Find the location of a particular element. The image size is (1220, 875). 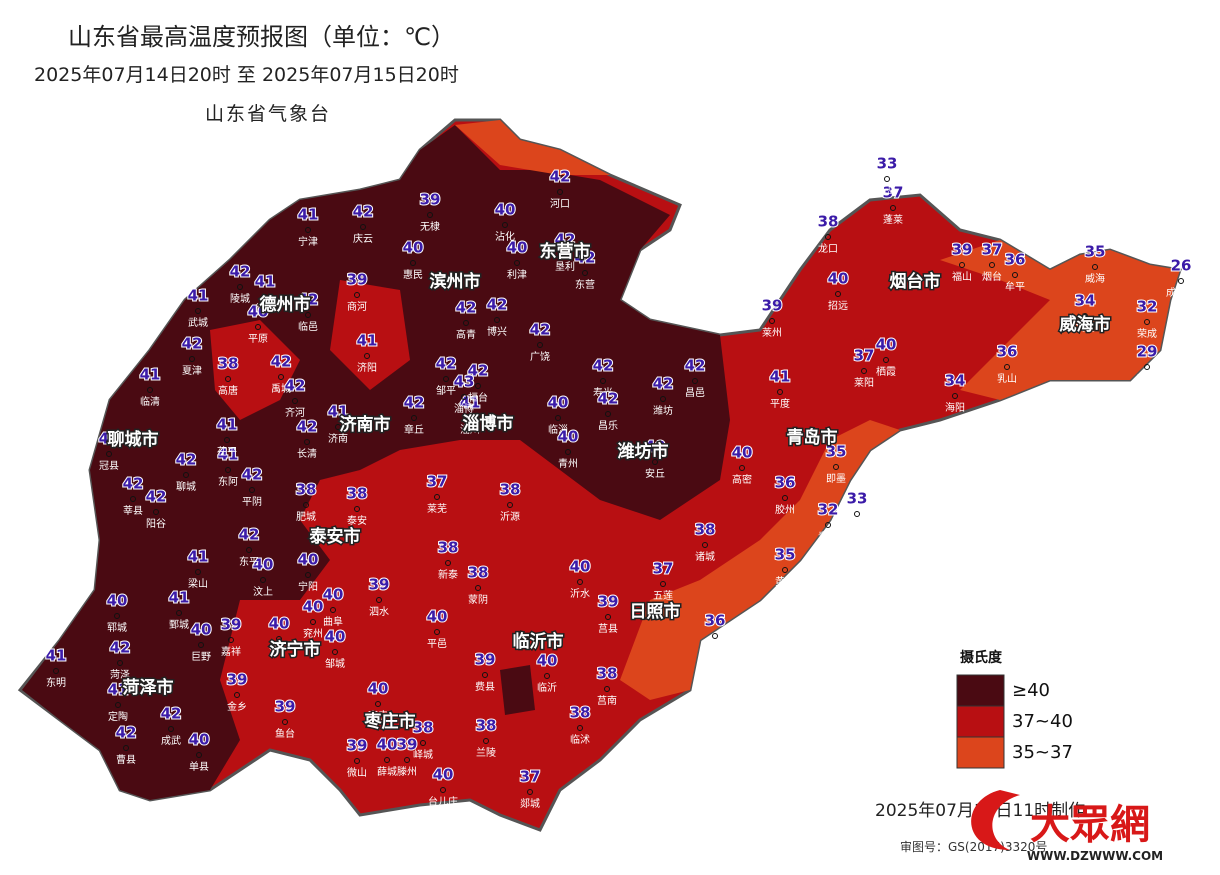

legend-title: 摄氏度 is located at coordinates (981, 657).